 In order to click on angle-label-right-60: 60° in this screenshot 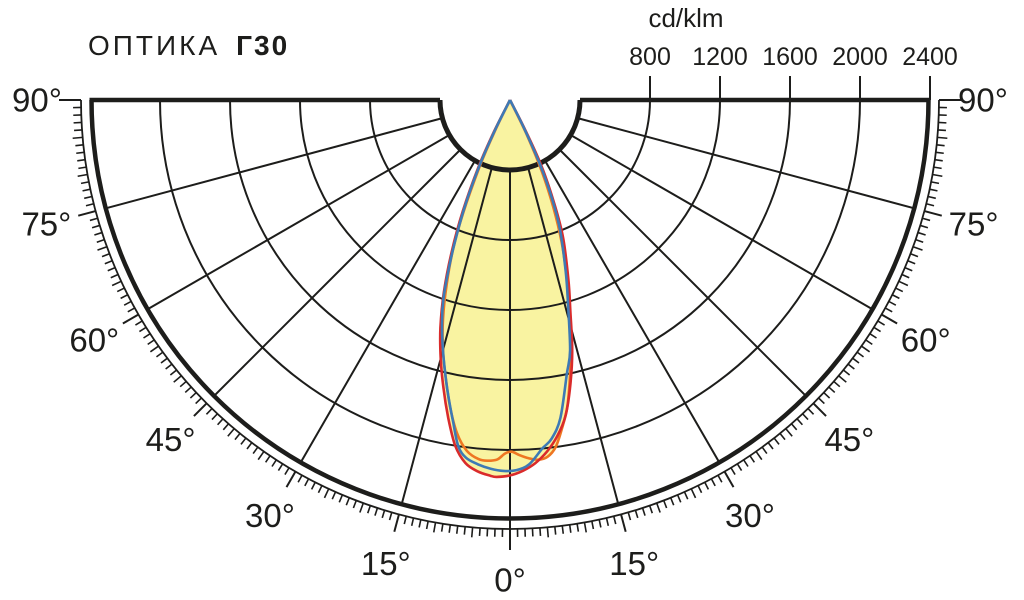, I will do `click(926, 340)`.